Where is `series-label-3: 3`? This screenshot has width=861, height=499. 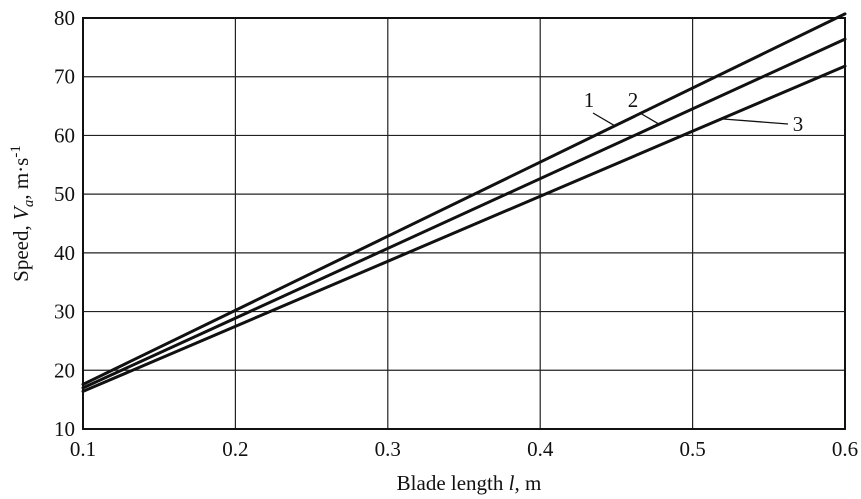
series-label-3: 3 is located at coordinates (798, 124).